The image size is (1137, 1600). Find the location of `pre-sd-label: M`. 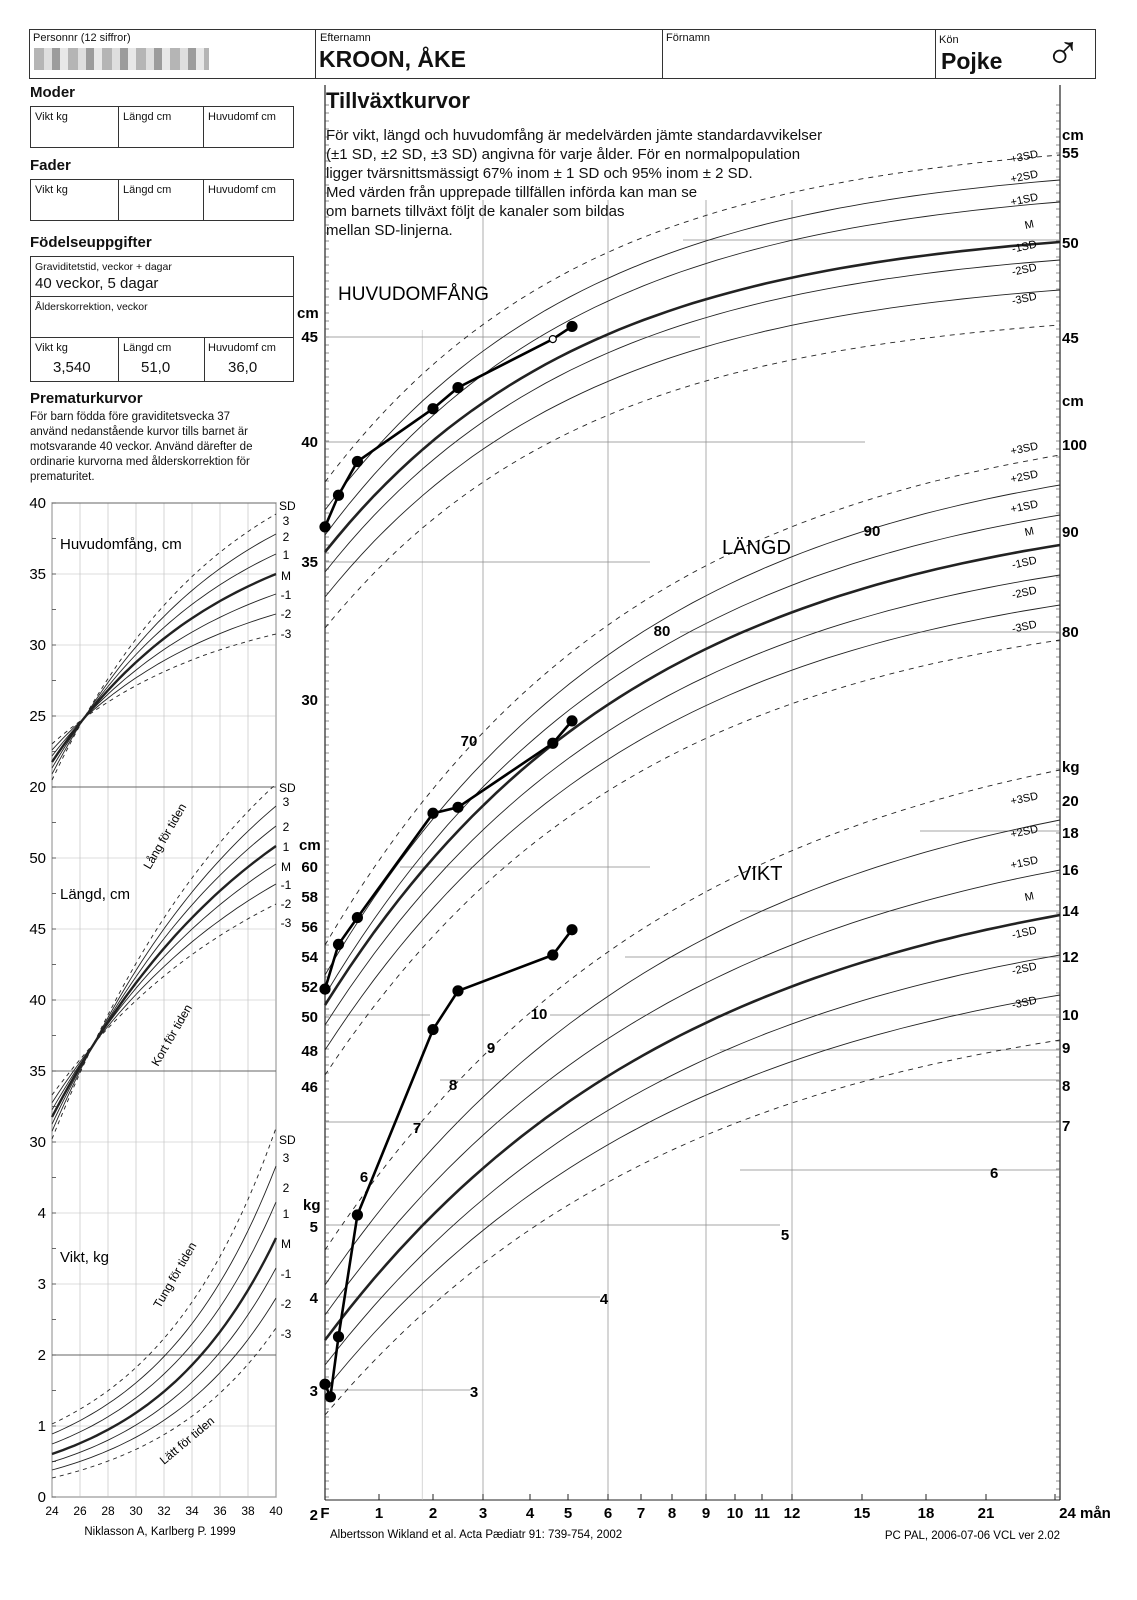

pre-sd-label: M is located at coordinates (286, 576).